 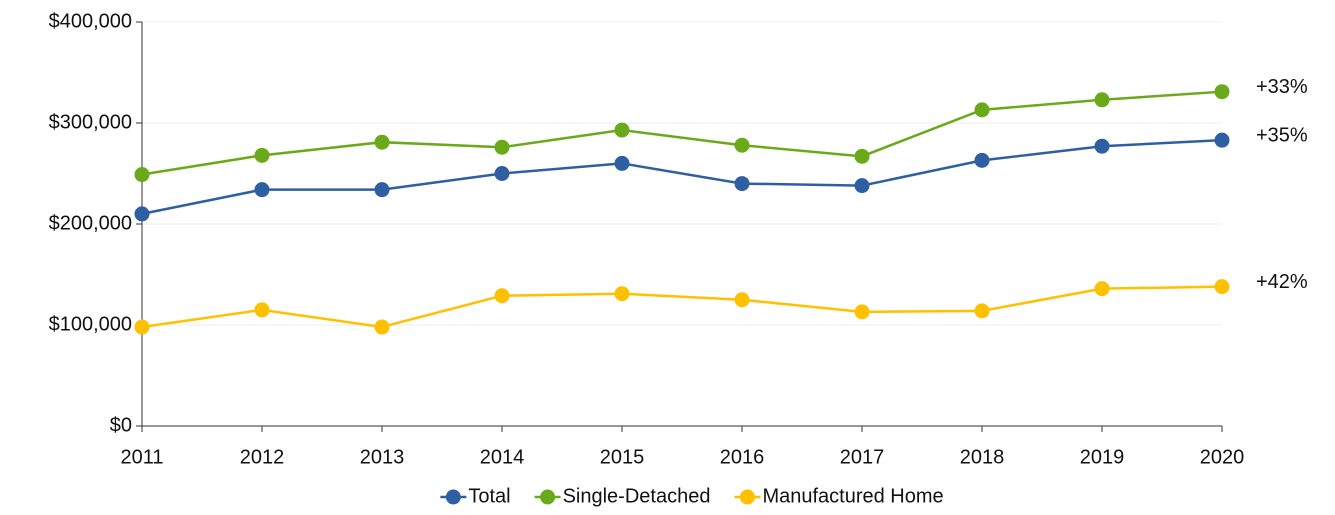 What do you see at coordinates (1282, 135) in the screenshot?
I see `end-label: +35%` at bounding box center [1282, 135].